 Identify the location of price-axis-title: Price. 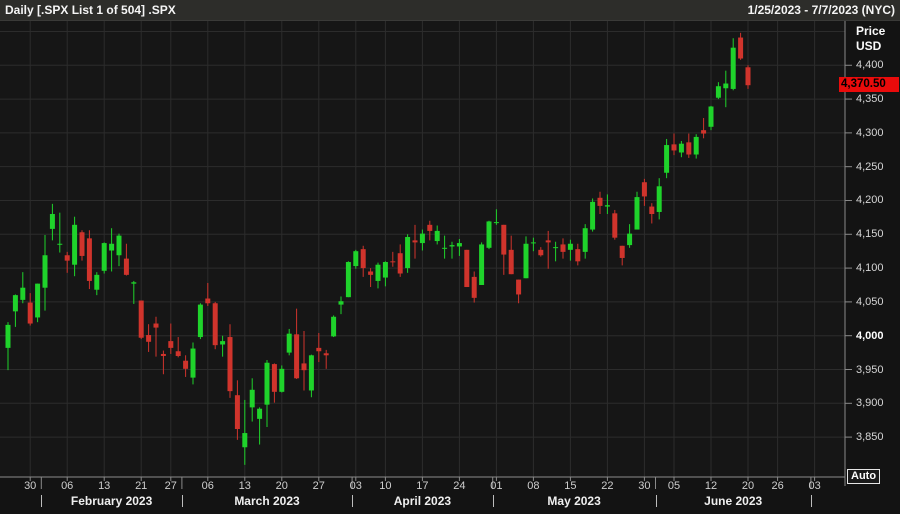
(871, 31).